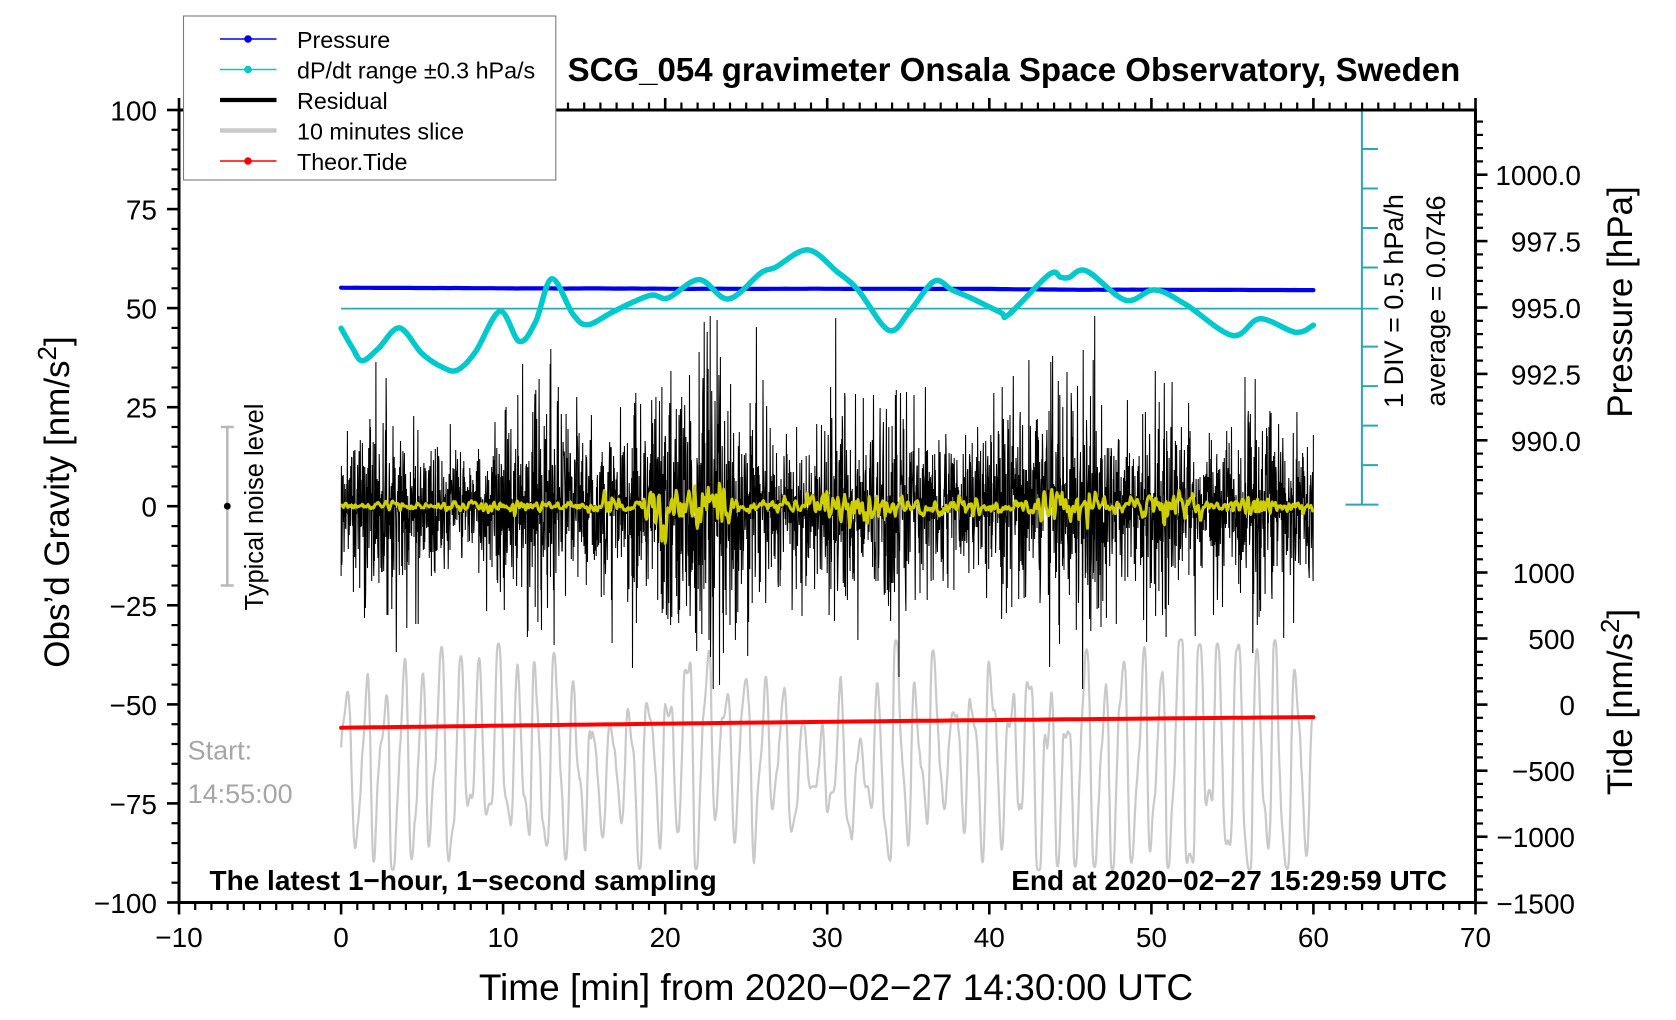 This screenshot has width=1676, height=1020. I want to click on svg-text: 997.5, so click(1546, 242).